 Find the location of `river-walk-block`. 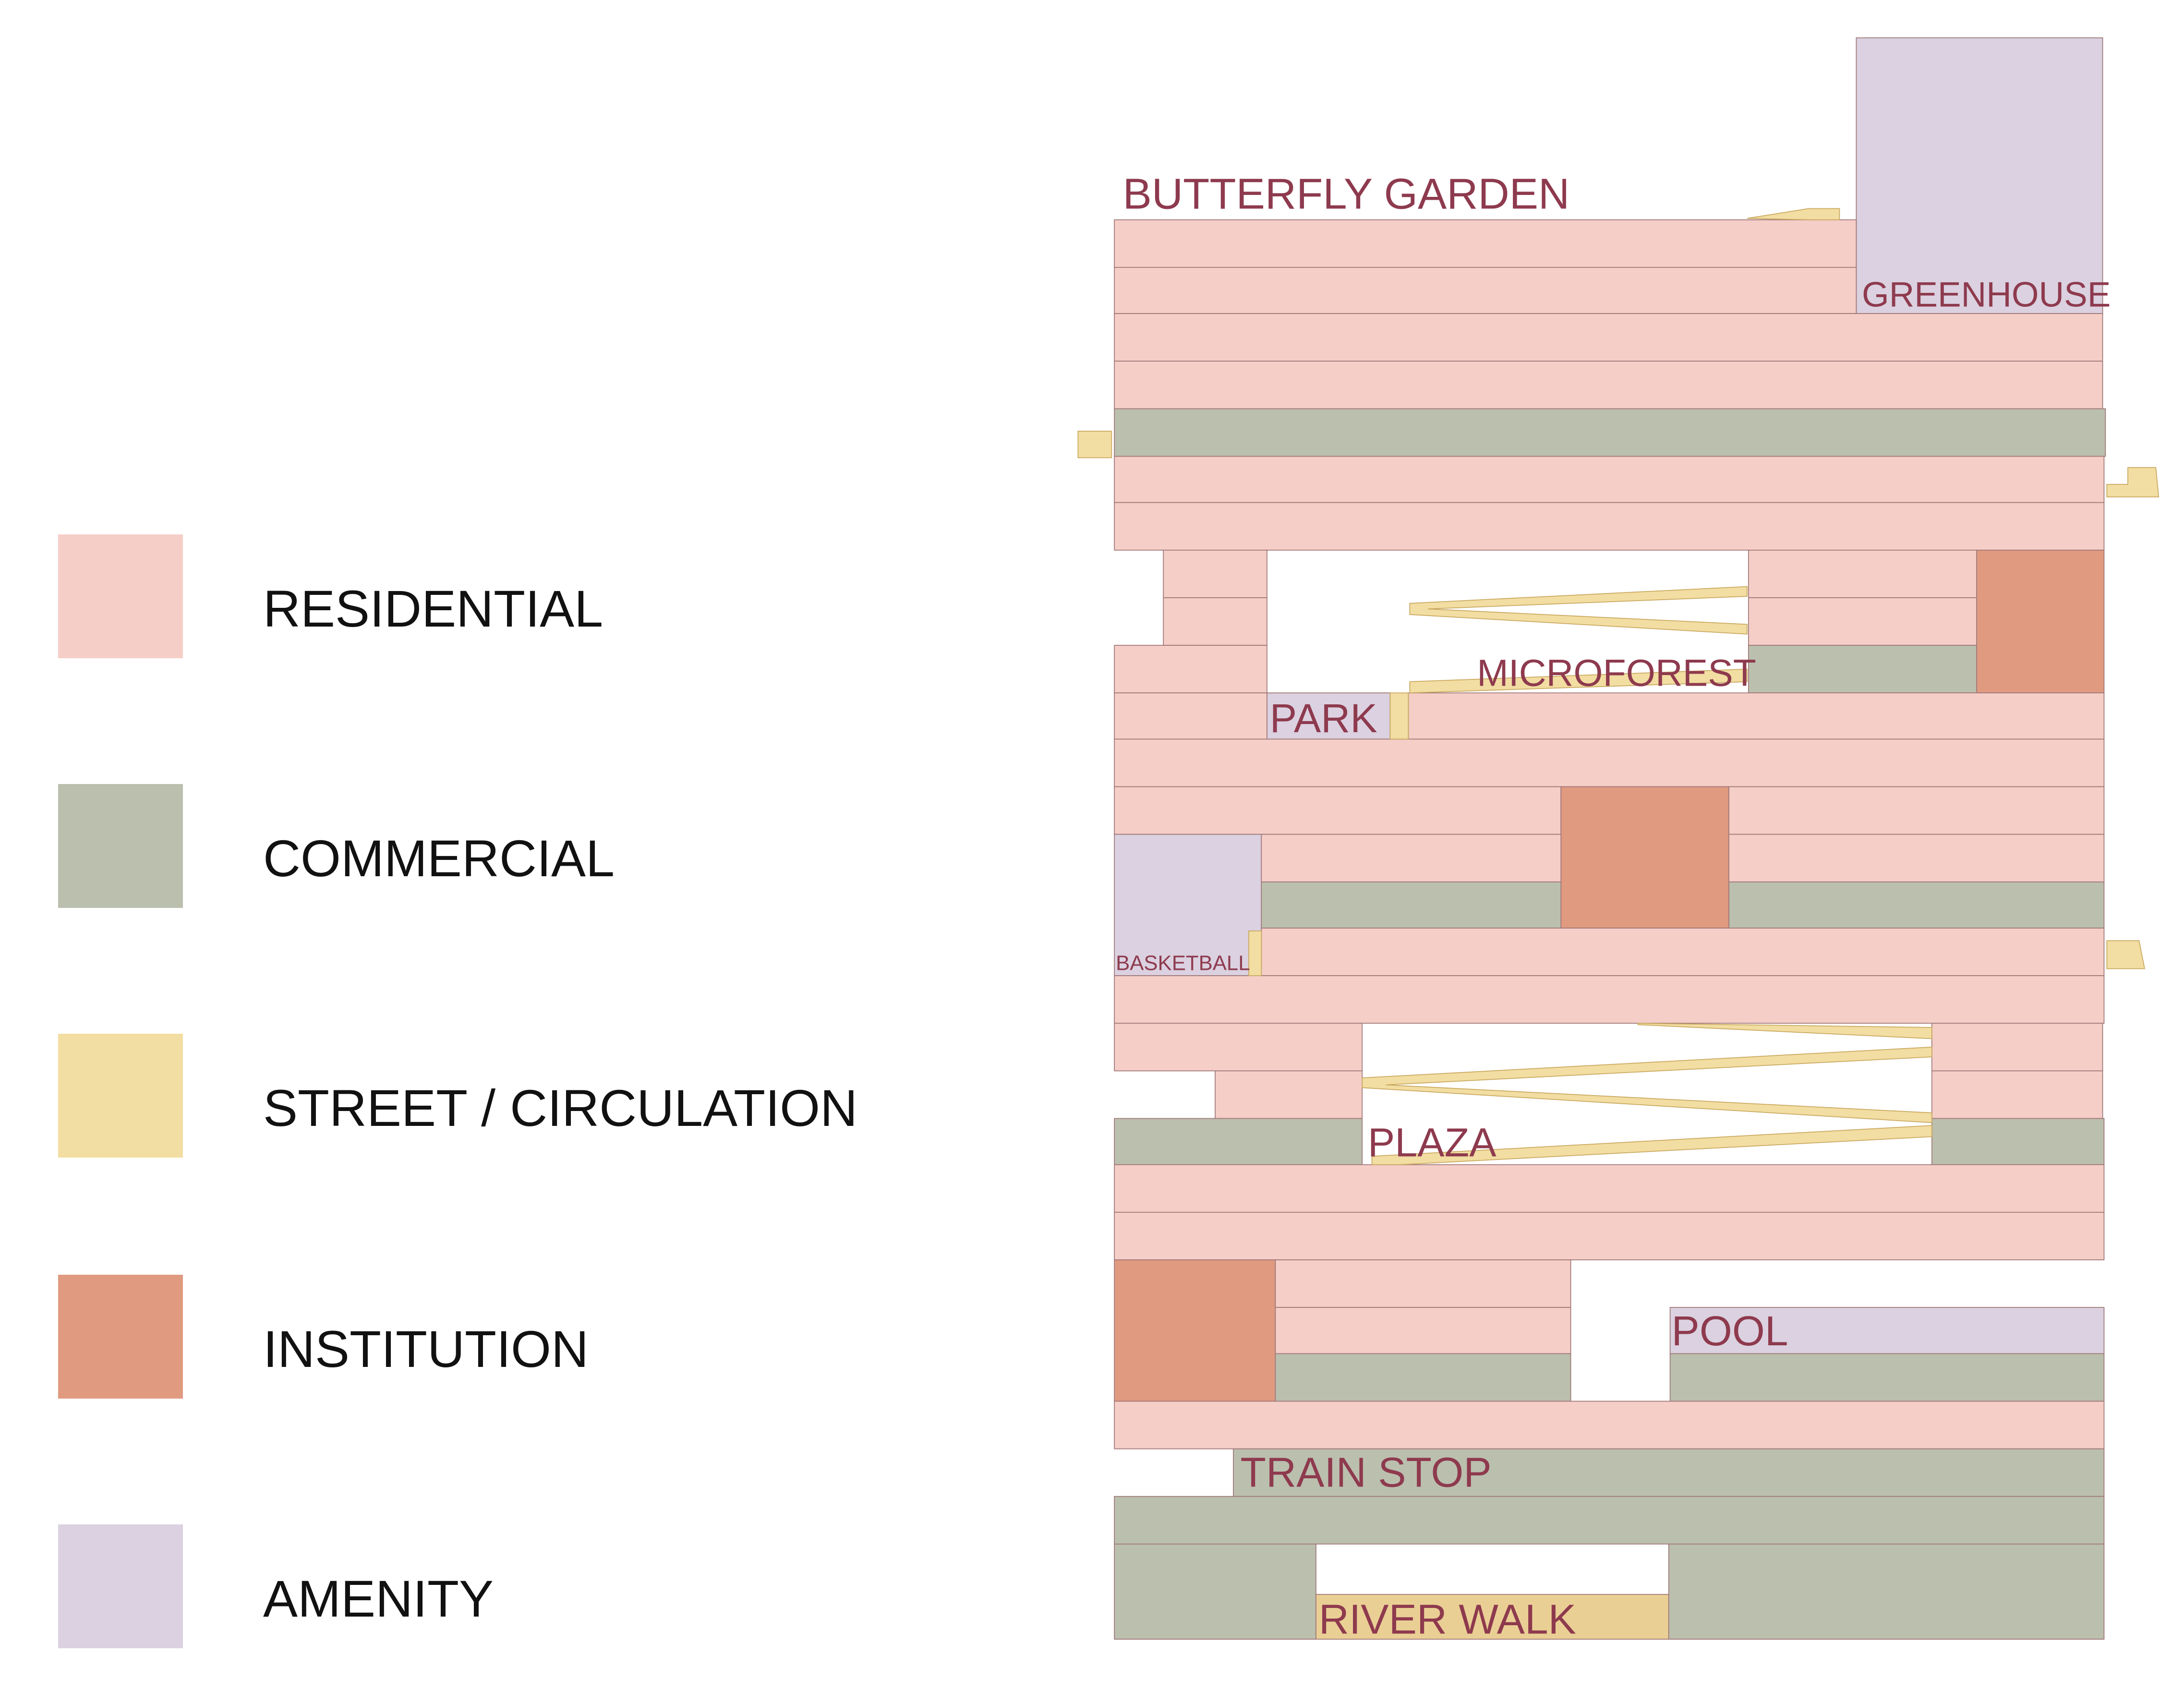

river-walk-block is located at coordinates (1492, 1617).